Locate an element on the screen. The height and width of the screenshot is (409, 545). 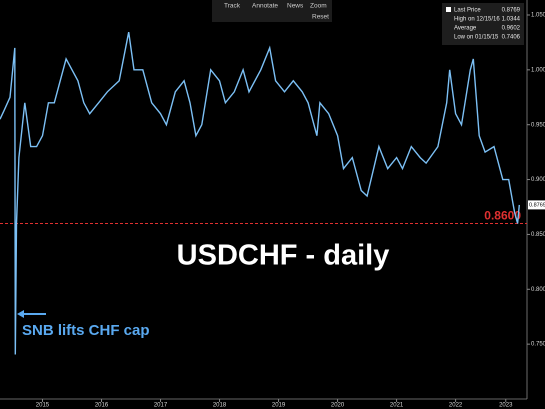
legend-value: 0.8769 is located at coordinates (511, 11).